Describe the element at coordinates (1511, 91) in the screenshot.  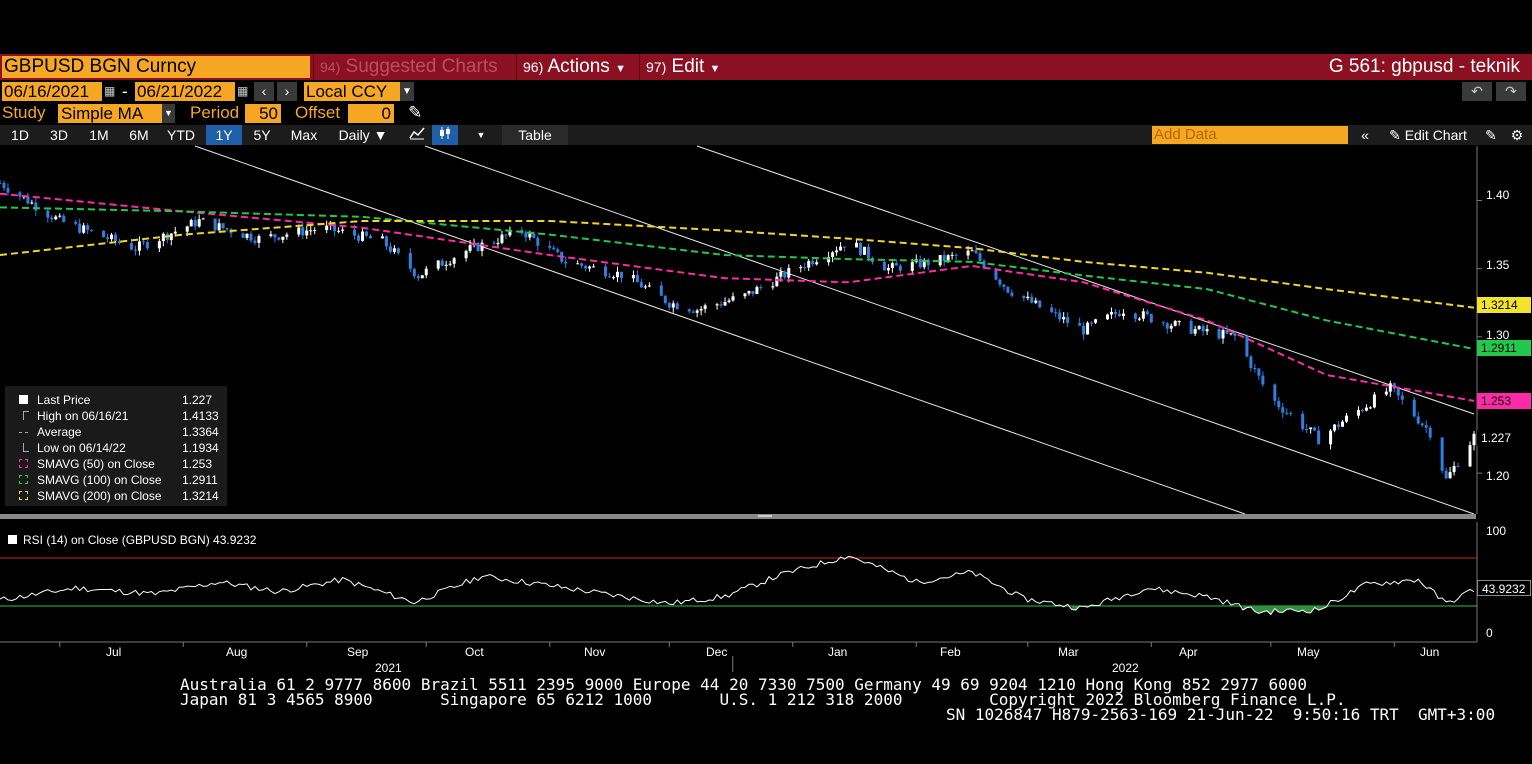
I see `redo-icon: ↷` at that location.